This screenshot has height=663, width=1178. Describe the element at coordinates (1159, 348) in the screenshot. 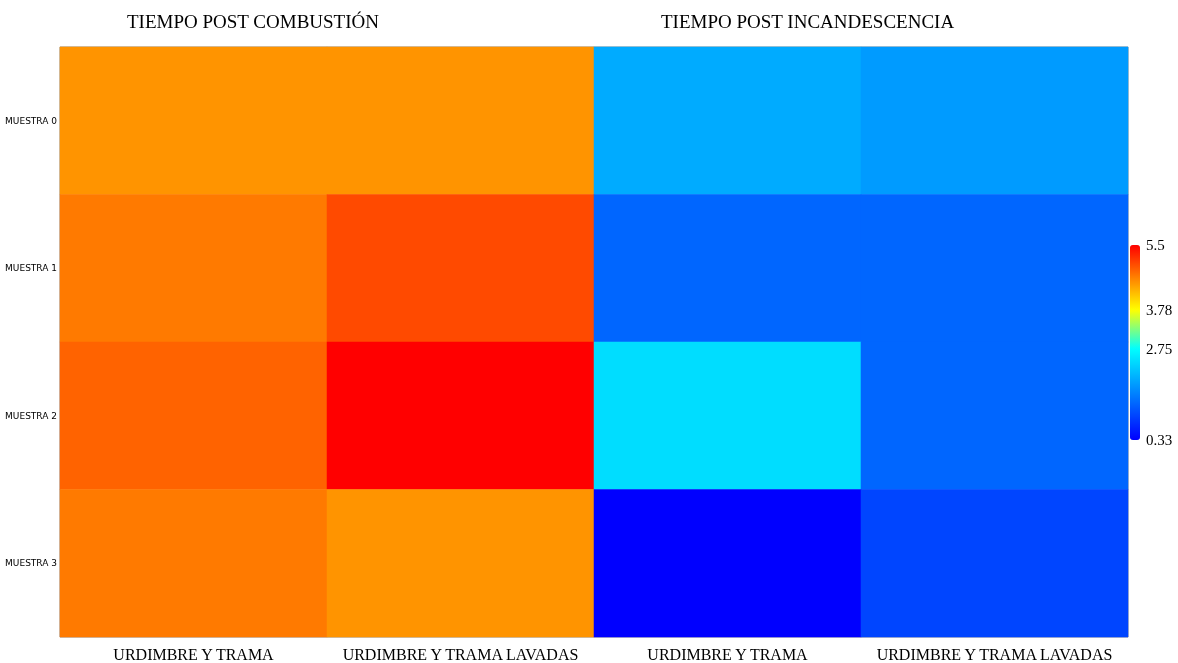

I see `color-bar-label: 2.75` at that location.